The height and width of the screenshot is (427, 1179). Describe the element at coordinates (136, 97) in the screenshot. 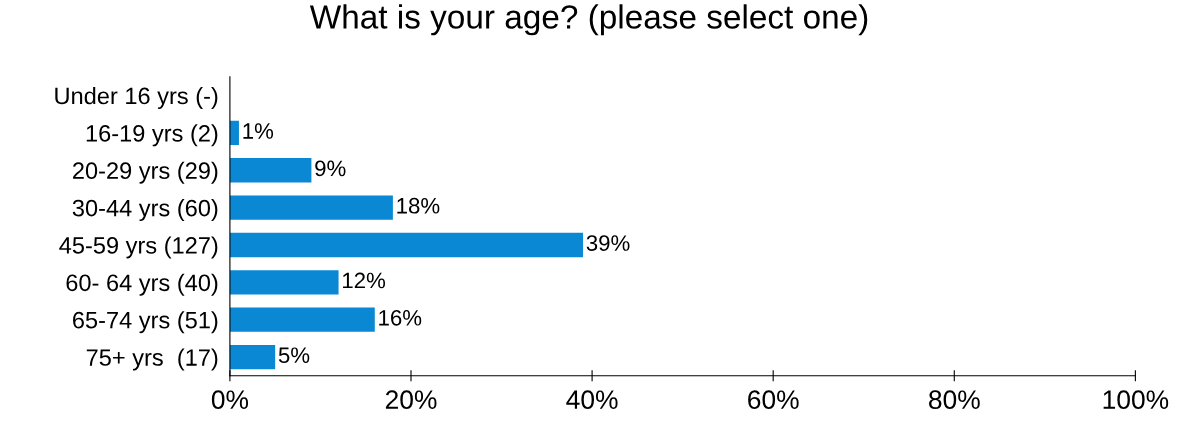

I see `y-tick-label: Under 16 yrs (-)` at that location.